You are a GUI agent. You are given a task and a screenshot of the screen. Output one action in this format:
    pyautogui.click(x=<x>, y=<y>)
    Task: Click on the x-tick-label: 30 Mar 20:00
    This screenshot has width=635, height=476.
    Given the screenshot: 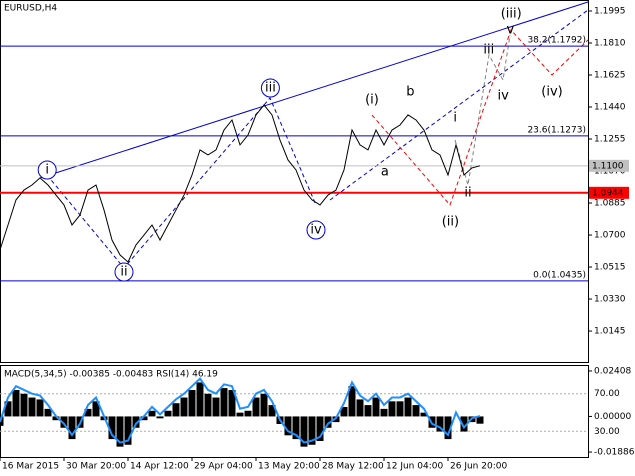 What is the action you would take?
    pyautogui.click(x=96, y=467)
    